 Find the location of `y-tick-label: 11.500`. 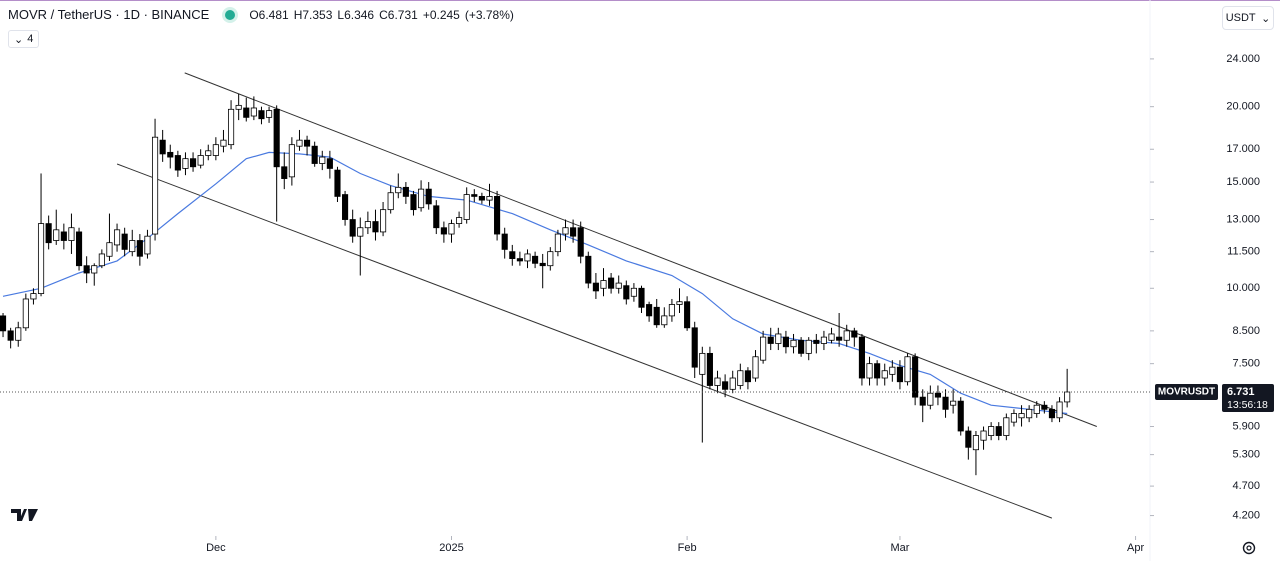

y-tick-label: 11.500 is located at coordinates (1243, 252).